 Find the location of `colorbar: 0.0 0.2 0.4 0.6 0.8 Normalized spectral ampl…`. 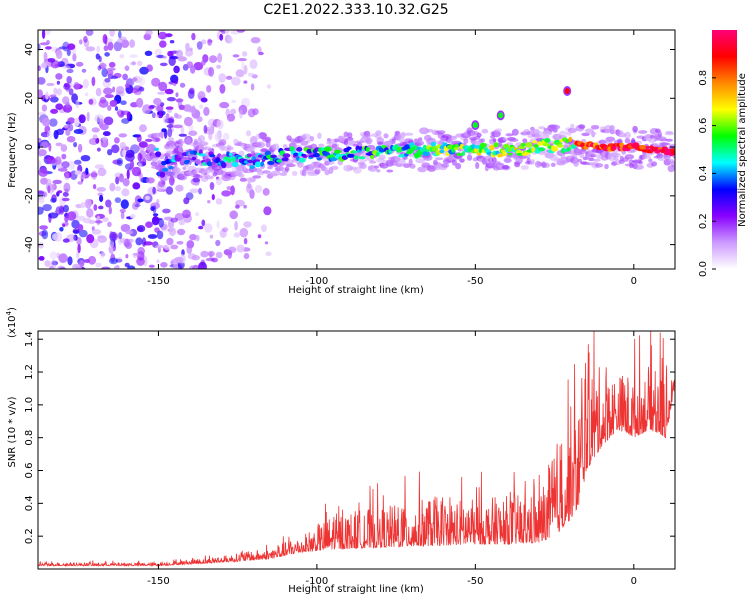

colorbar: 0.0 0.2 0.4 0.6 0.8 Normalized spectral ampl… is located at coordinates (723, 153).